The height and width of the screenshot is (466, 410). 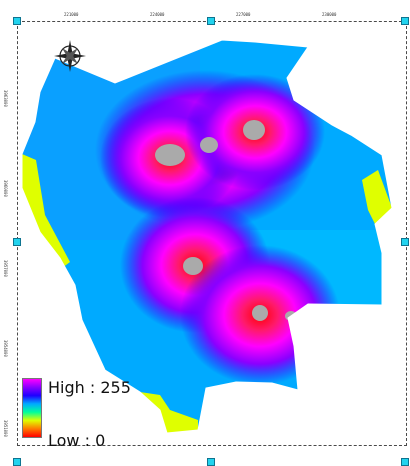 What do you see at coordinates (89, 387) in the screenshot?
I see `legend-high-label: High : 255` at bounding box center [89, 387].